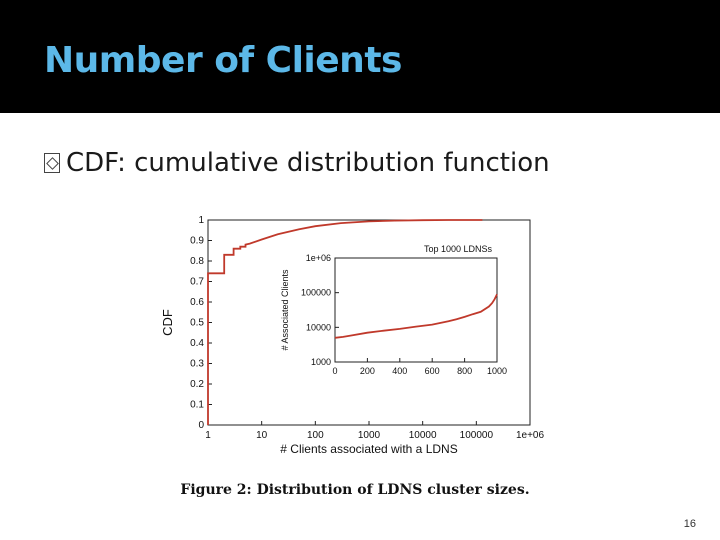 This screenshot has height=540, width=720. Describe the element at coordinates (689, 524) in the screenshot. I see `page-number: 16` at that location.